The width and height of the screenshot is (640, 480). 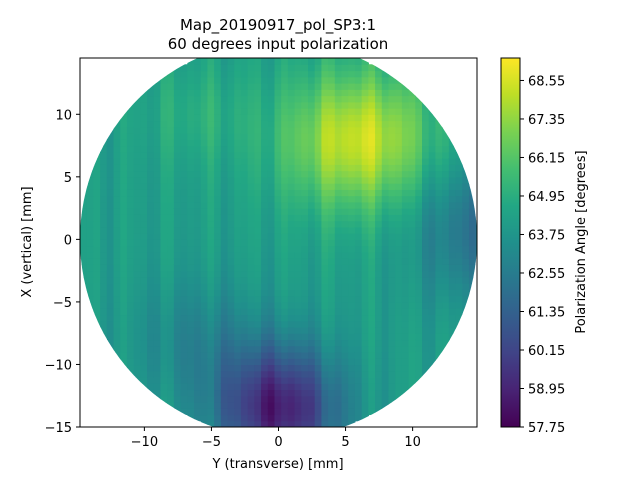 I want to click on colorbar, so click(x=510, y=242).